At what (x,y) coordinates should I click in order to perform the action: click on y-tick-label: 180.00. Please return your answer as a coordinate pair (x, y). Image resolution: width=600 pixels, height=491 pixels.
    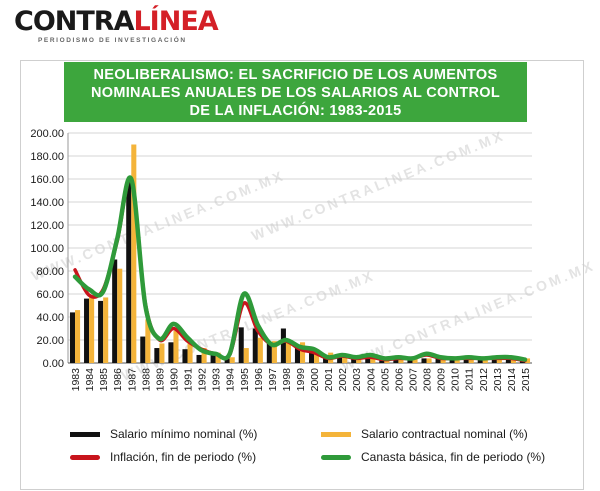
    Looking at the image, I should click on (47, 157).